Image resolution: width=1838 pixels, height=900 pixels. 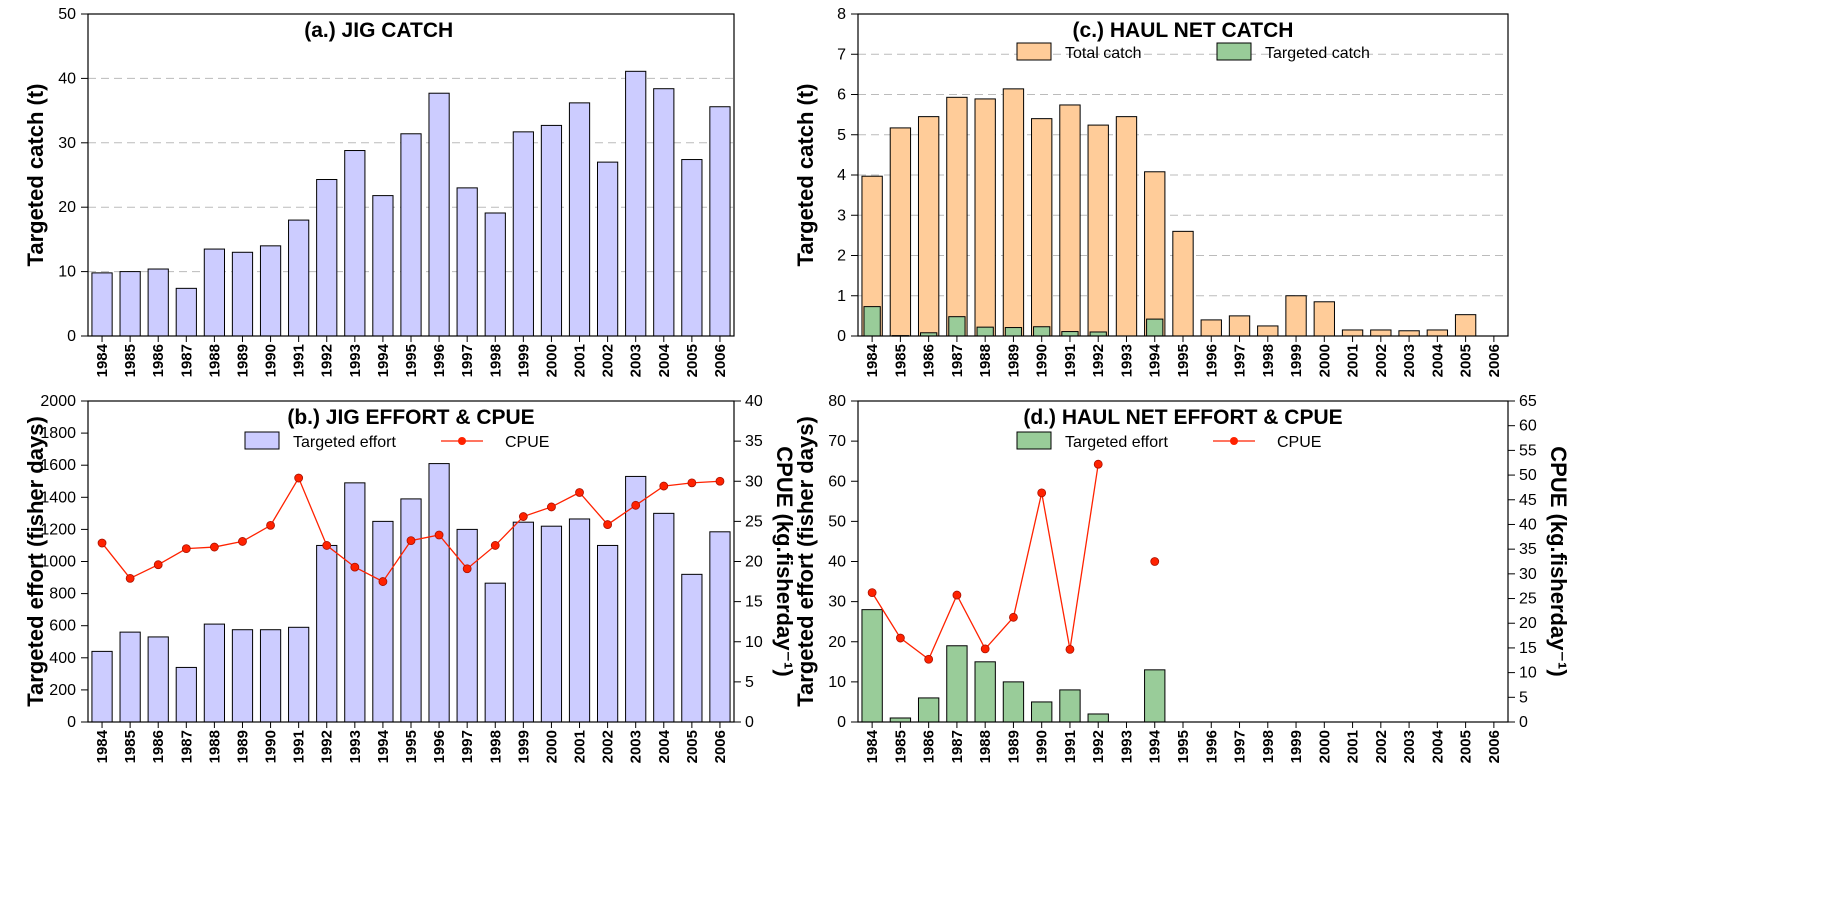 I want to click on y2-tick-label: 30, so click(x=754, y=481).